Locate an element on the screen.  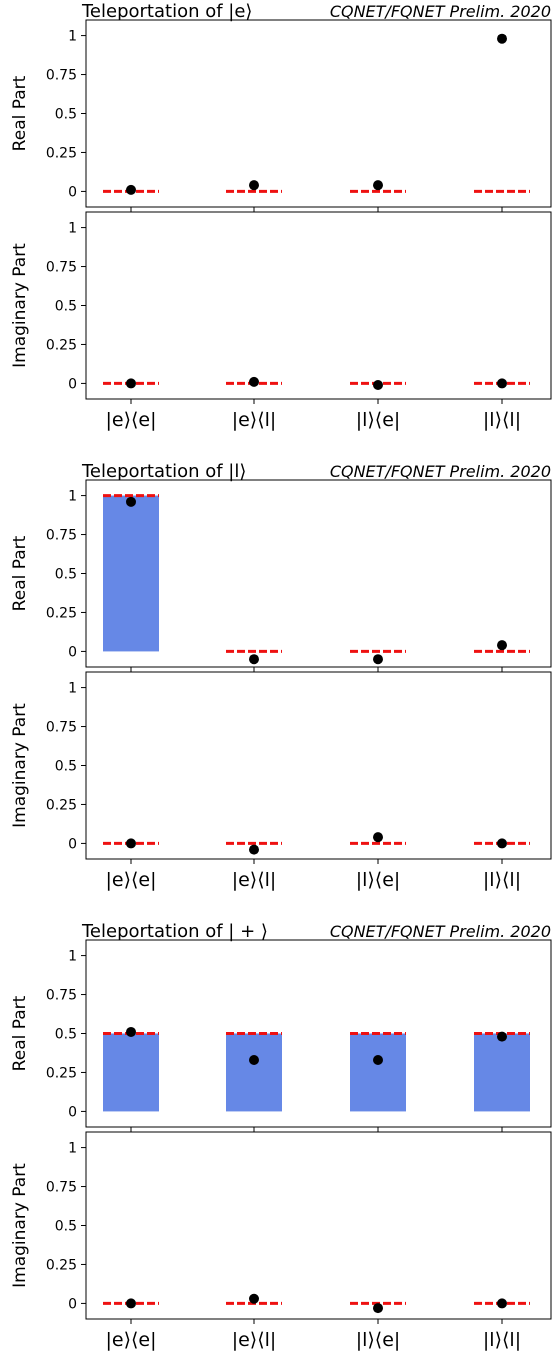
chart-title: Teleportation of |e⟩ is located at coordinates (166, 11).